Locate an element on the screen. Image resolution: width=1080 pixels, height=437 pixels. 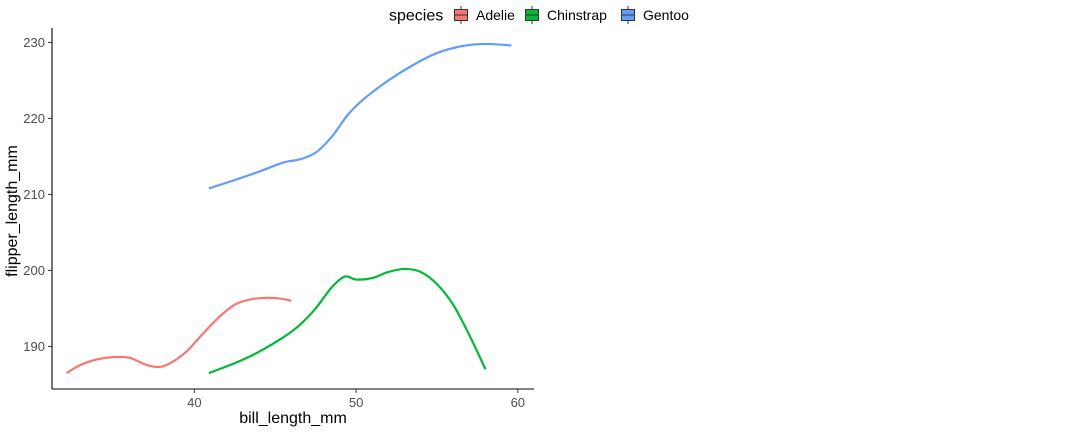
y-axis-title: flipper_length_mm is located at coordinates (12, 211).